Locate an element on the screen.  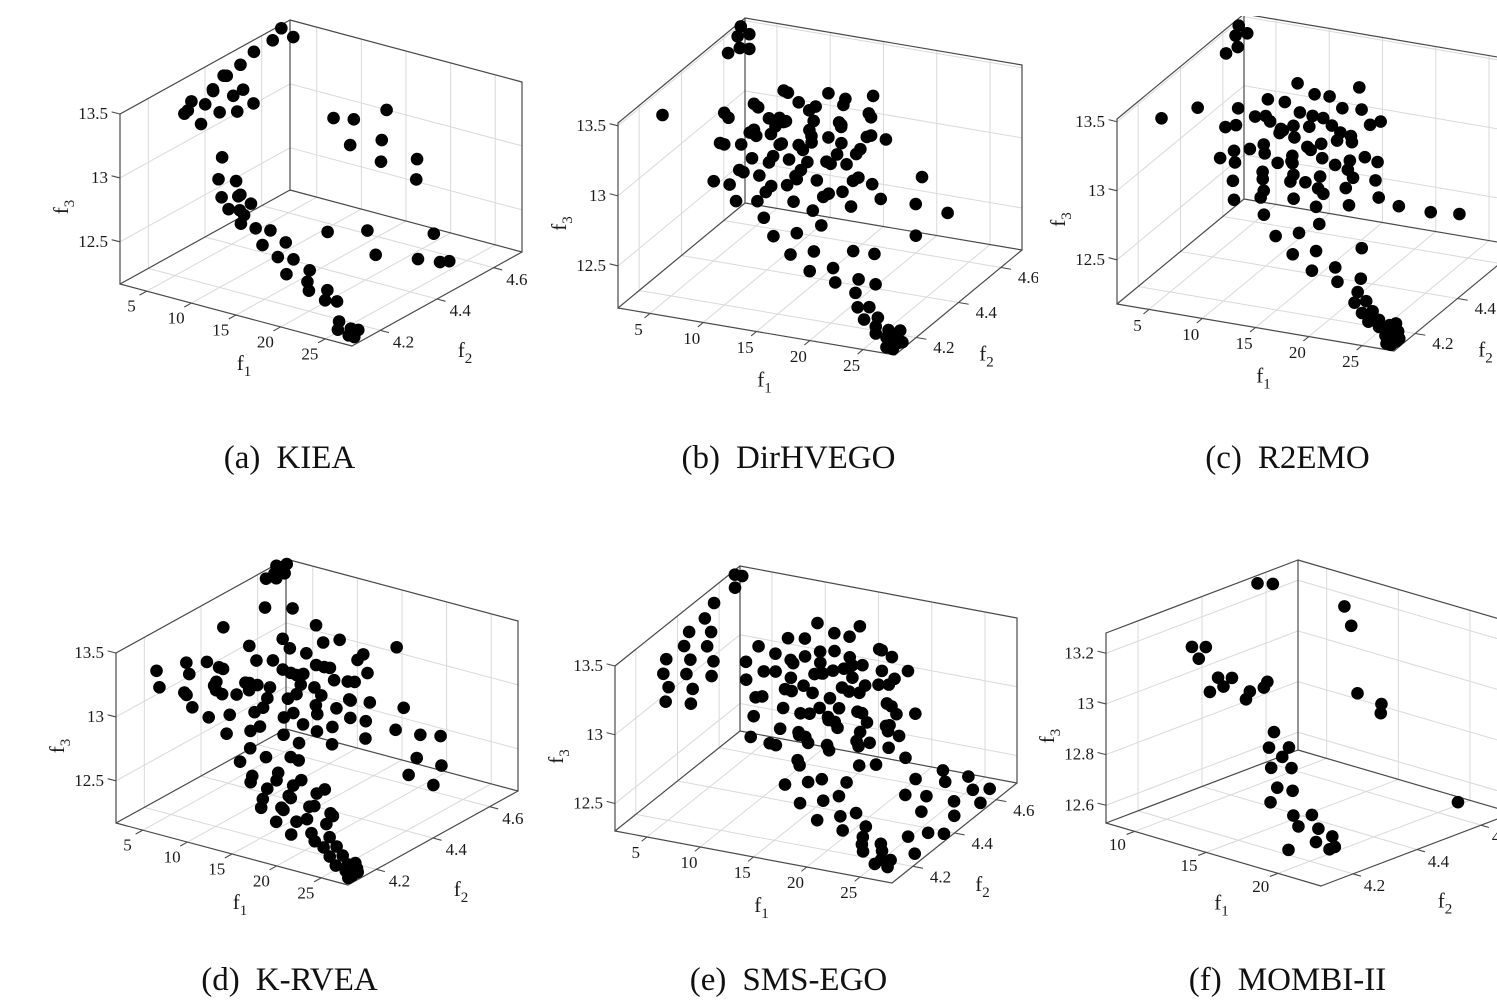
scatter3d-plot-smsego: 5 10 15 20 25 4.2 4.4 4.6 12.5 13 13.5 f1 f2 f3 is located at coordinates (789, 743).